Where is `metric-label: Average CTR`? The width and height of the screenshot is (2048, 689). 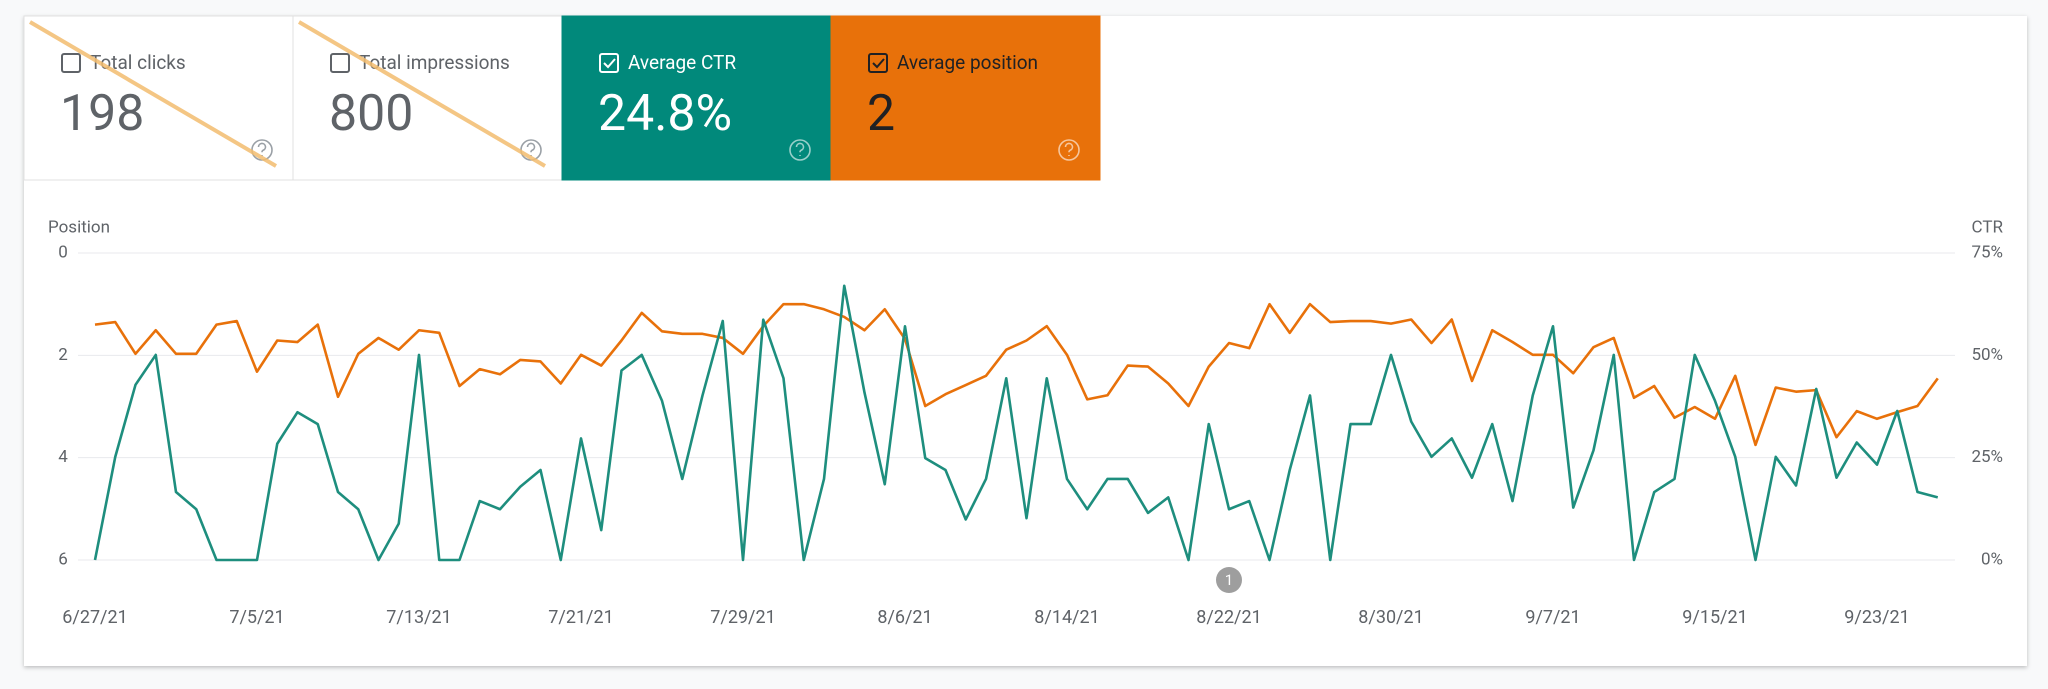 metric-label: Average CTR is located at coordinates (682, 62).